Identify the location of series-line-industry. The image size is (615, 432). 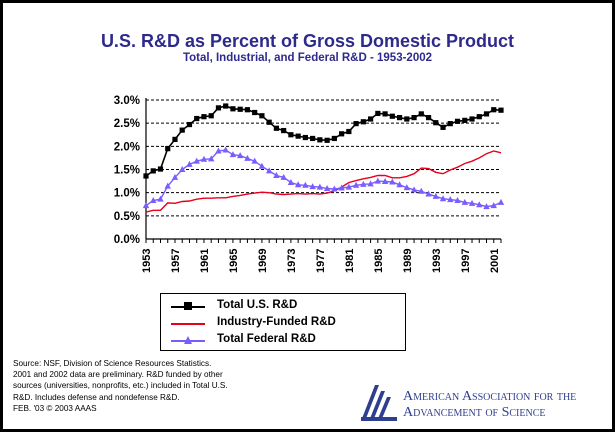
(323, 181).